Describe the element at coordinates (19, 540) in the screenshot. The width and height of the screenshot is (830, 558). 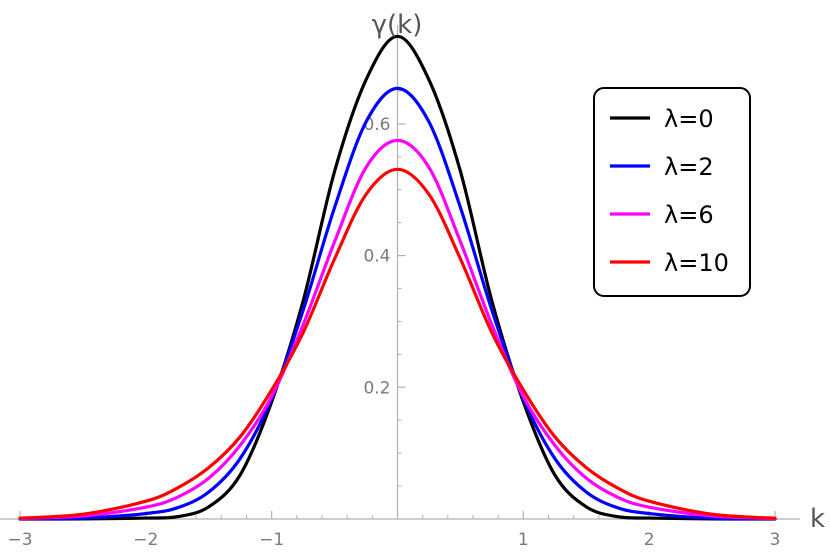
I see `x-tick-label: −3` at that location.